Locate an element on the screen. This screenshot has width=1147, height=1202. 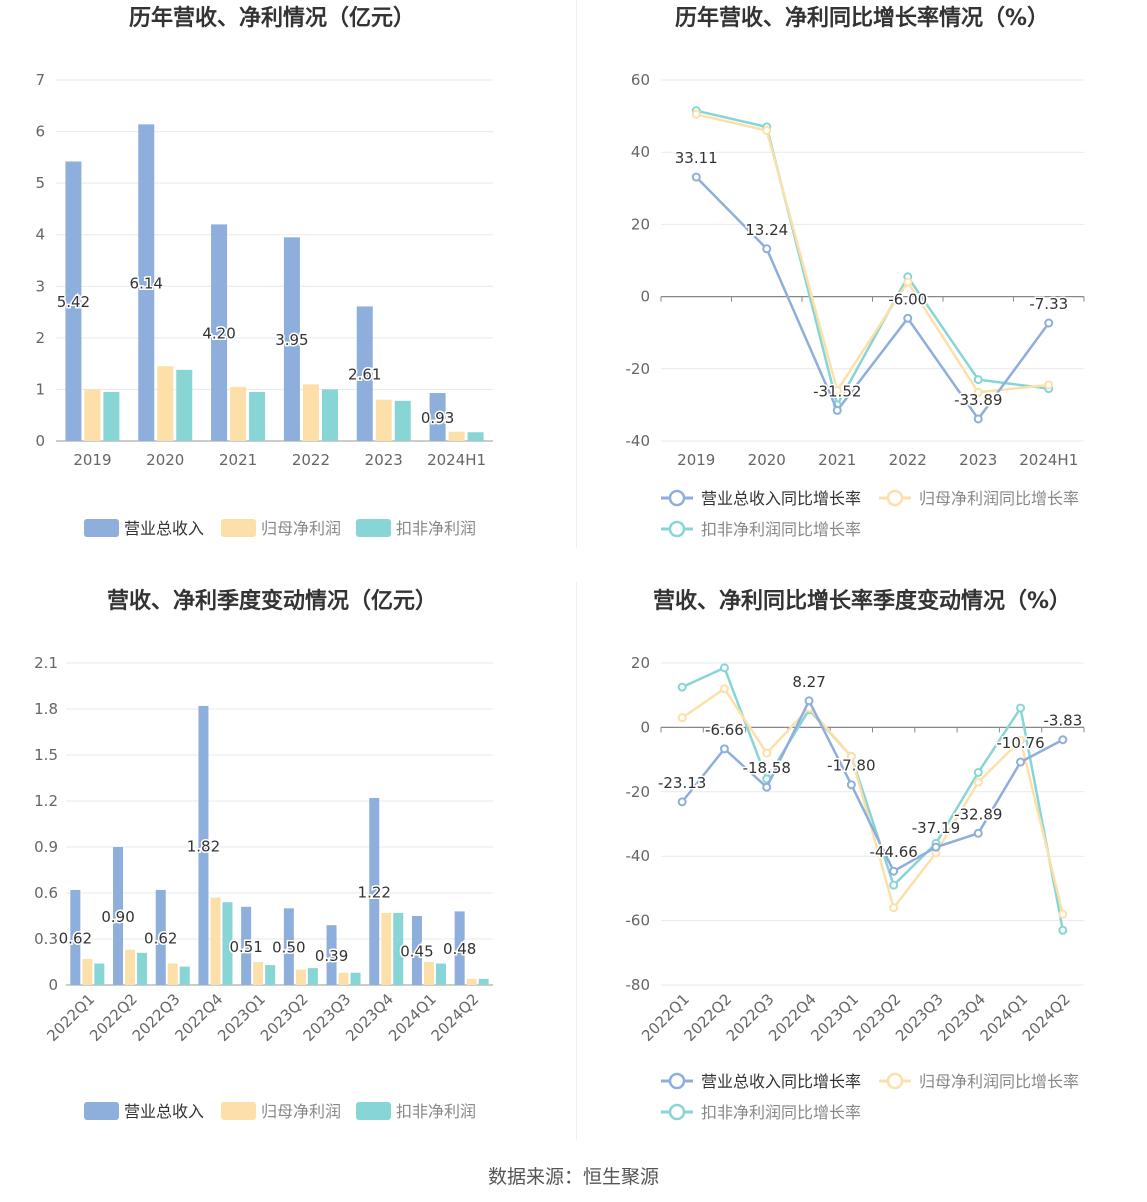
data-label: 0.50 is located at coordinates (288, 948).